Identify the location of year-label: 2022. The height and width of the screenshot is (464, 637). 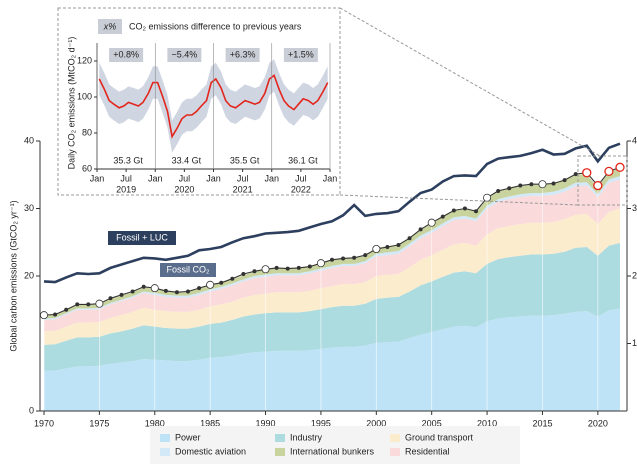
(301, 189).